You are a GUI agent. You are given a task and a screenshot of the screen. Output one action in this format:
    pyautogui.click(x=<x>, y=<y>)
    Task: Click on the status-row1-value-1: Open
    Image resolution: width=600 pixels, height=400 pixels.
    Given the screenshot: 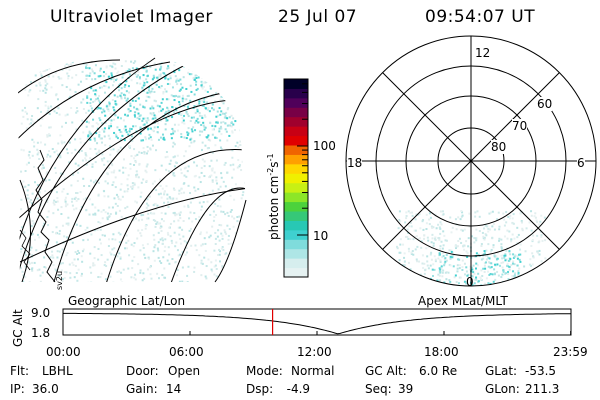 What is the action you would take?
    pyautogui.click(x=184, y=371)
    